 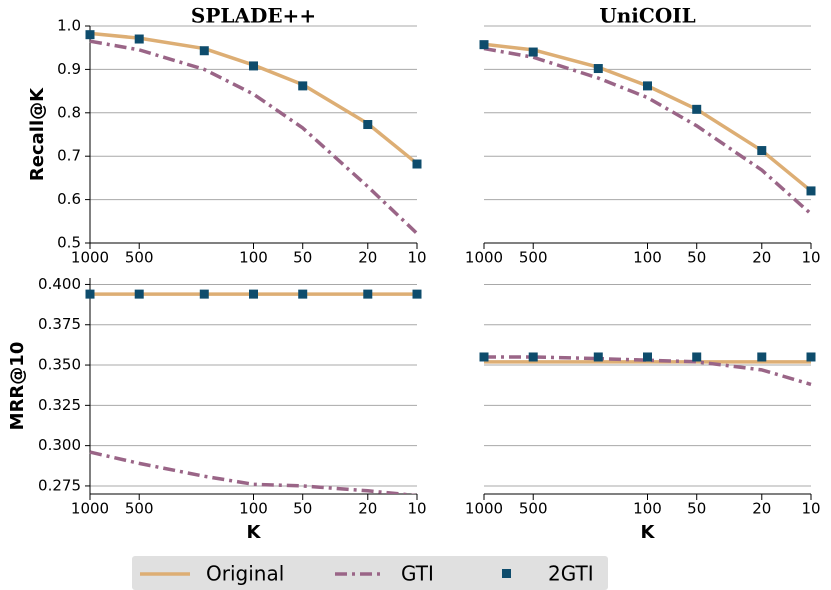 What do you see at coordinates (37, 134) in the screenshot?
I see `y-axis-label: Recall@K` at bounding box center [37, 134].